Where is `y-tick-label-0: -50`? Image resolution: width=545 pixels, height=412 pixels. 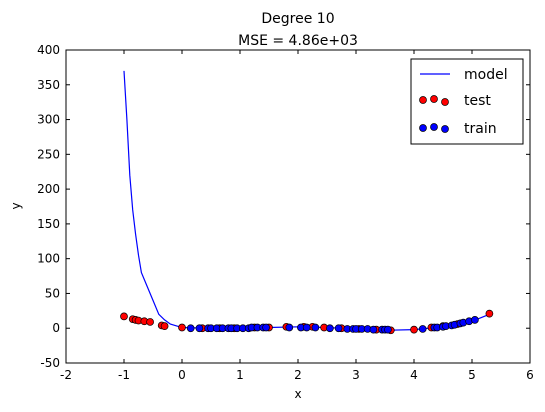 y-tick-label-0: -50 is located at coordinates (50, 363).